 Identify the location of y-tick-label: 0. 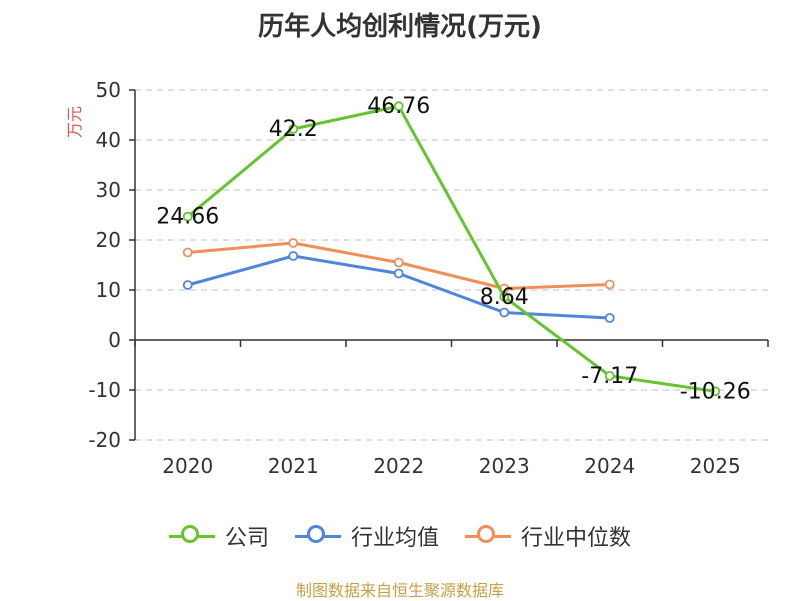
(114, 340).